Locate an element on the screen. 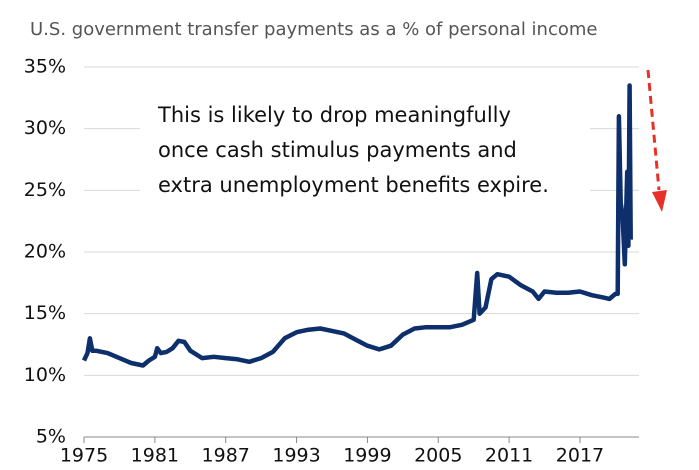 This screenshot has height=470, width=699. x-tick-label: 2011 is located at coordinates (509, 456).